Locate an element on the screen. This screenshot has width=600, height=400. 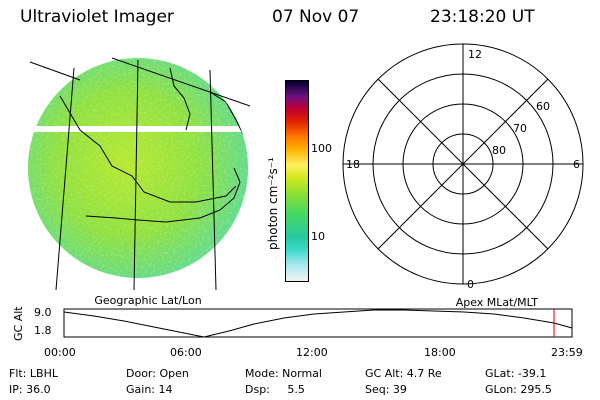
time-label: 23:18:20 UT is located at coordinates (482, 17).